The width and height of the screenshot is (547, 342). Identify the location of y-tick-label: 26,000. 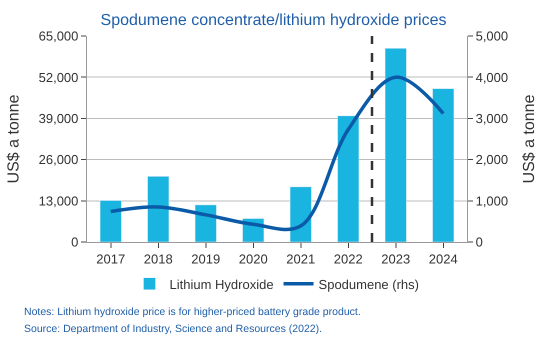
(58, 160).